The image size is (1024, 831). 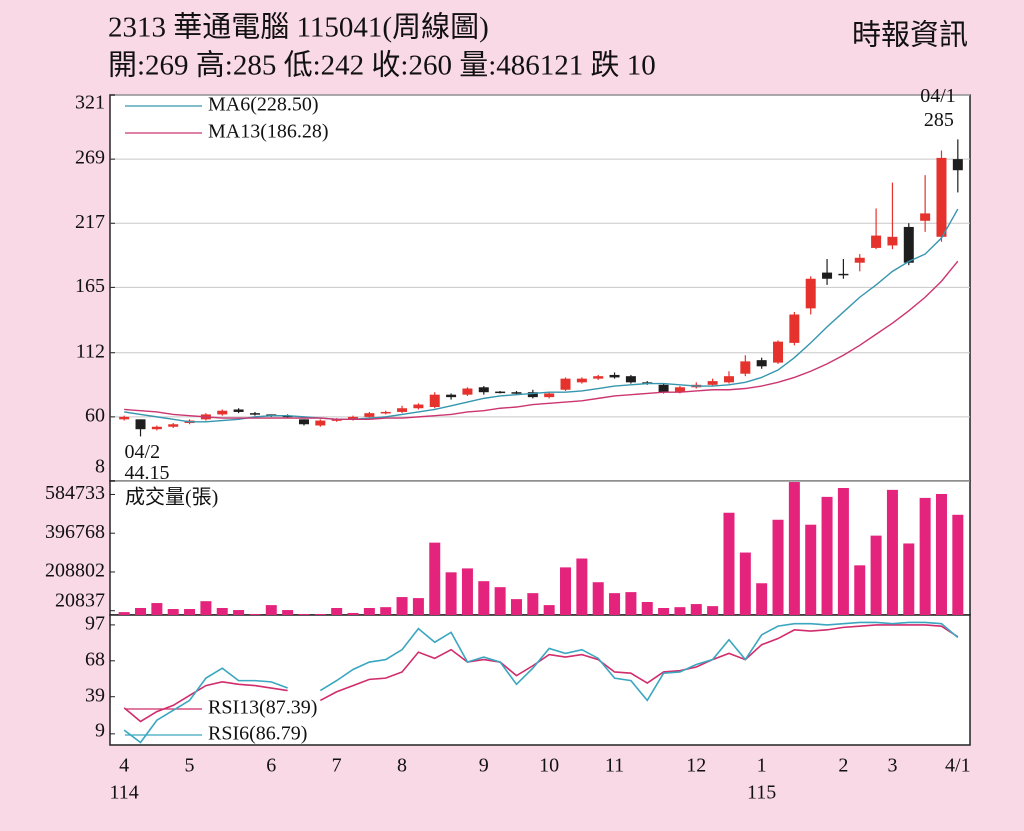 I want to click on y-tick-label: 39, so click(x=95, y=695).